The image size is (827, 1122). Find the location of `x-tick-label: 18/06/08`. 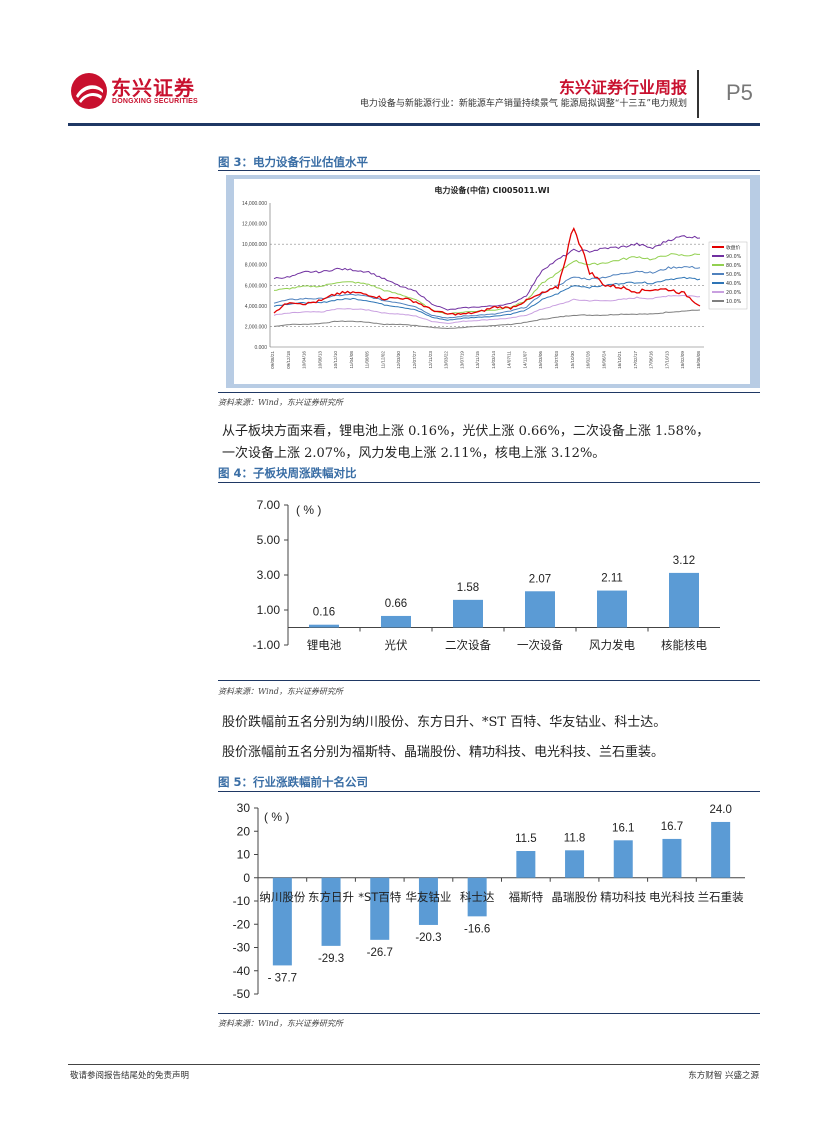

x-tick-label: 18/06/08 is located at coordinates (698, 360).